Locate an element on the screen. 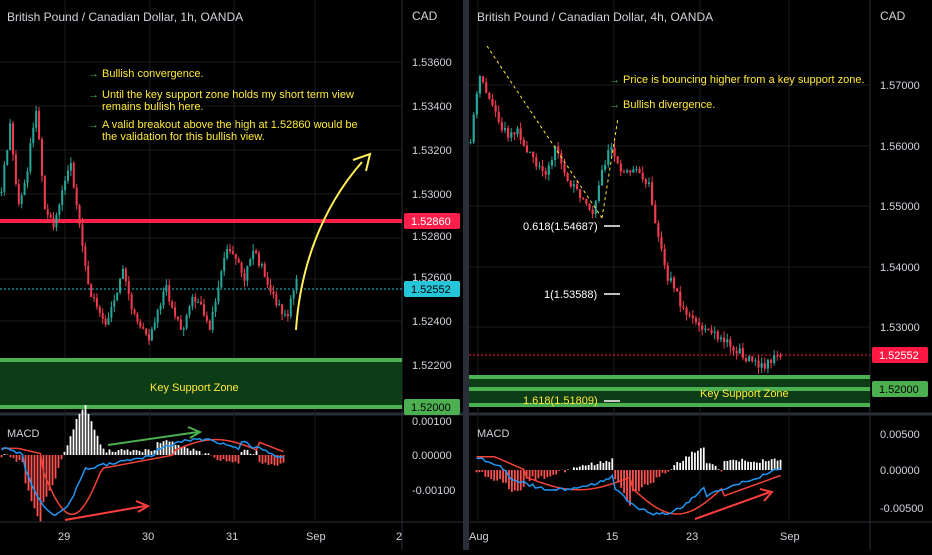 The width and height of the screenshot is (932, 555). left-macd-pane is located at coordinates (142, 463).